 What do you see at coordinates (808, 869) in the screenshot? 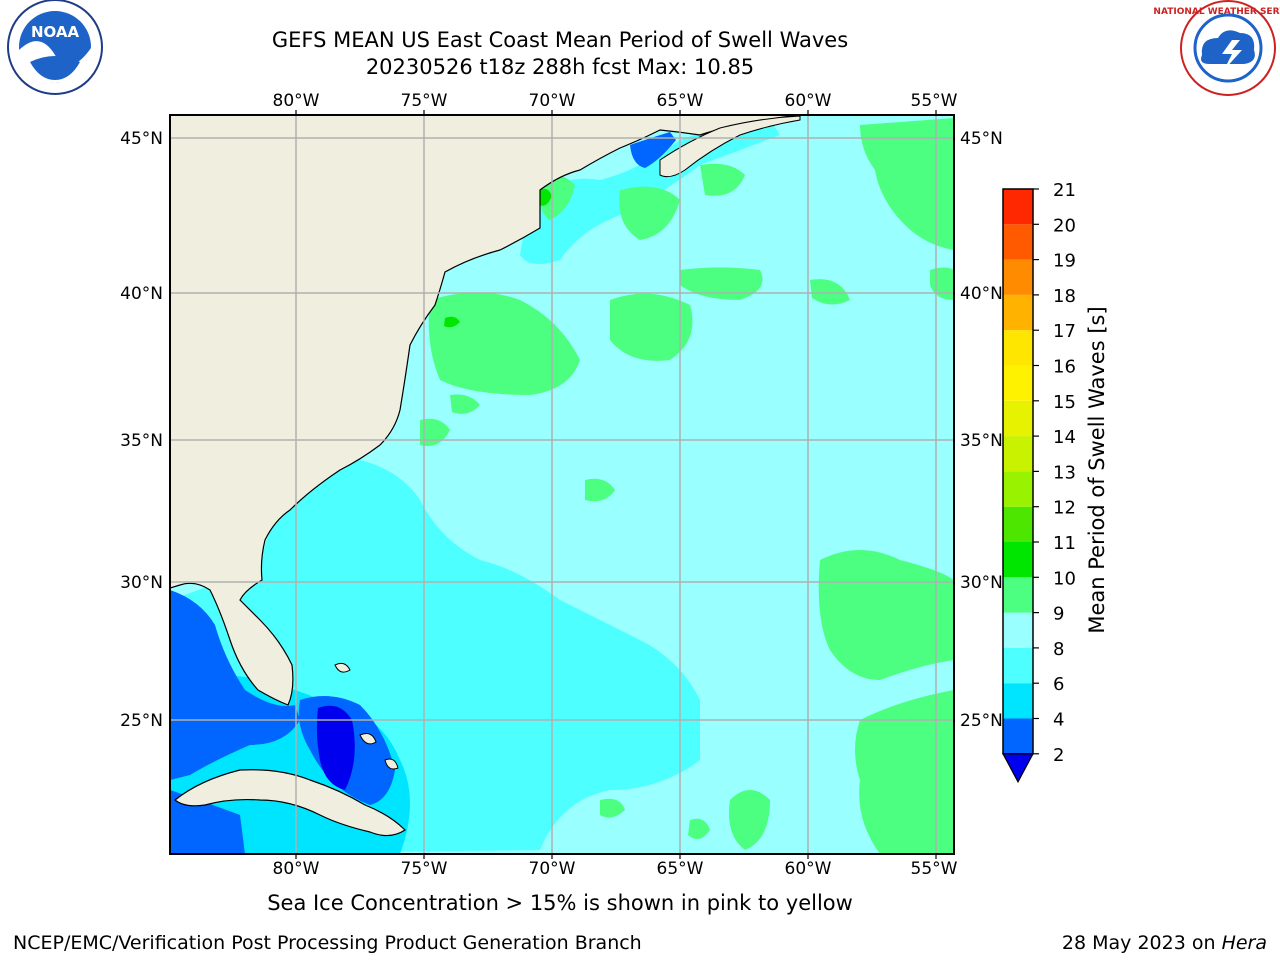
I see `lon-label-bottom: 60°W` at bounding box center [808, 869].